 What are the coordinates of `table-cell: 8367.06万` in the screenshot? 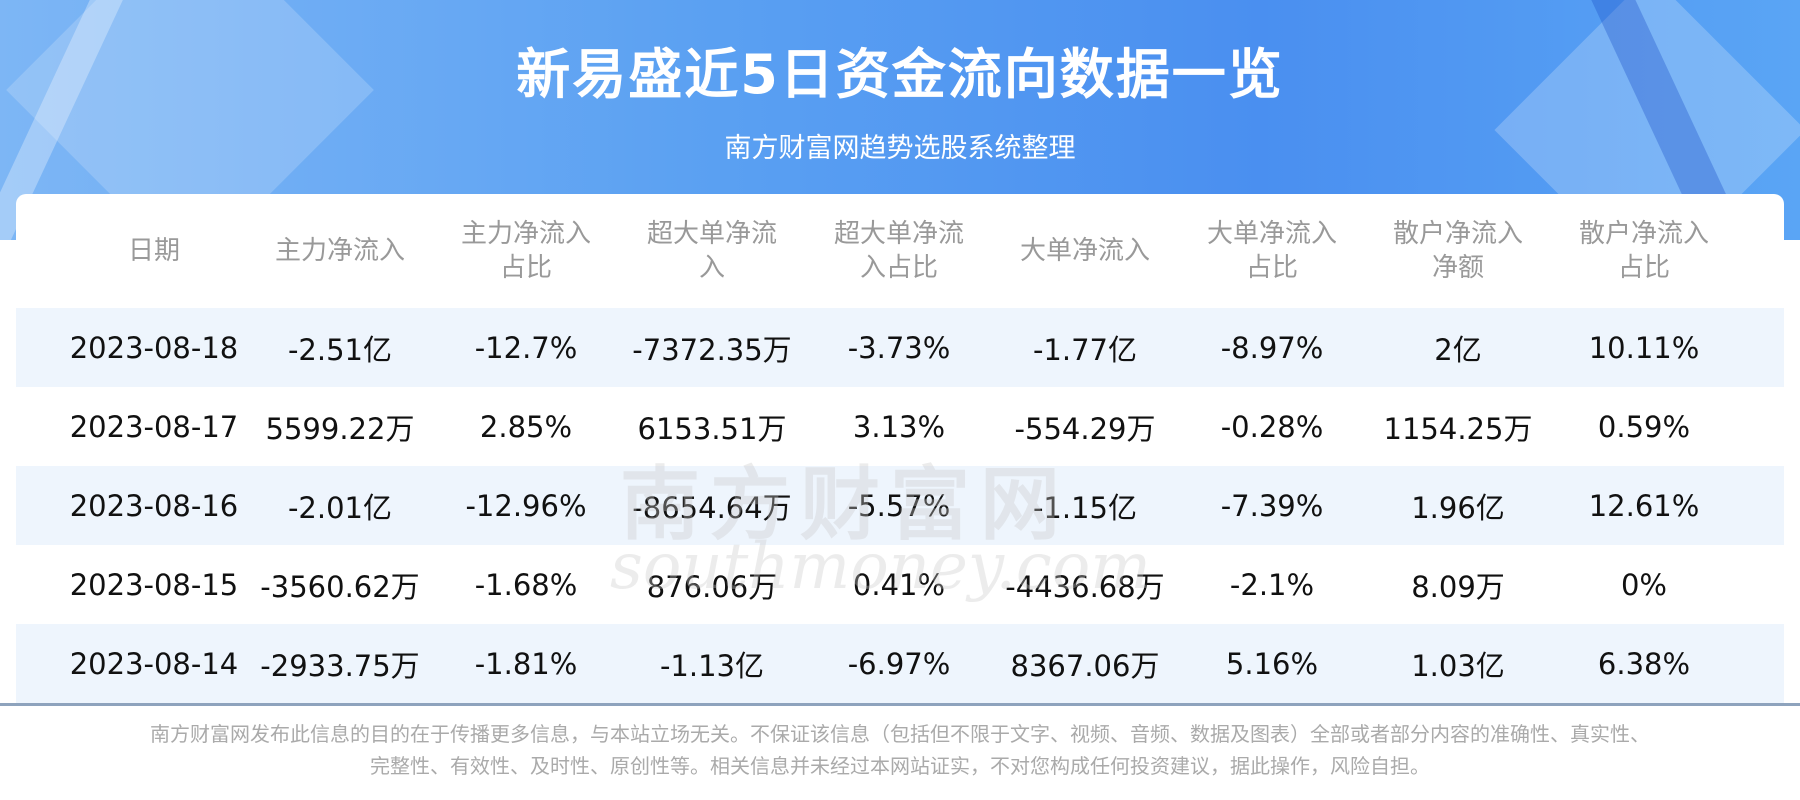 It's located at (1085, 665).